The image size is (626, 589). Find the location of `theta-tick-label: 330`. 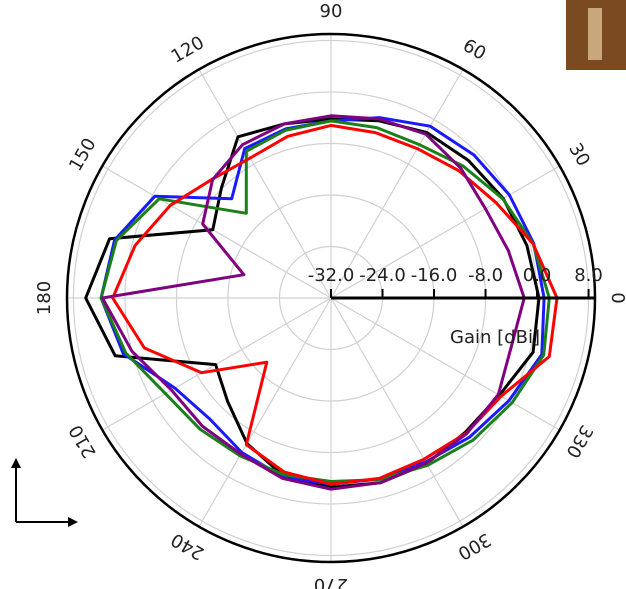

theta-tick-label: 330 is located at coordinates (578, 441).